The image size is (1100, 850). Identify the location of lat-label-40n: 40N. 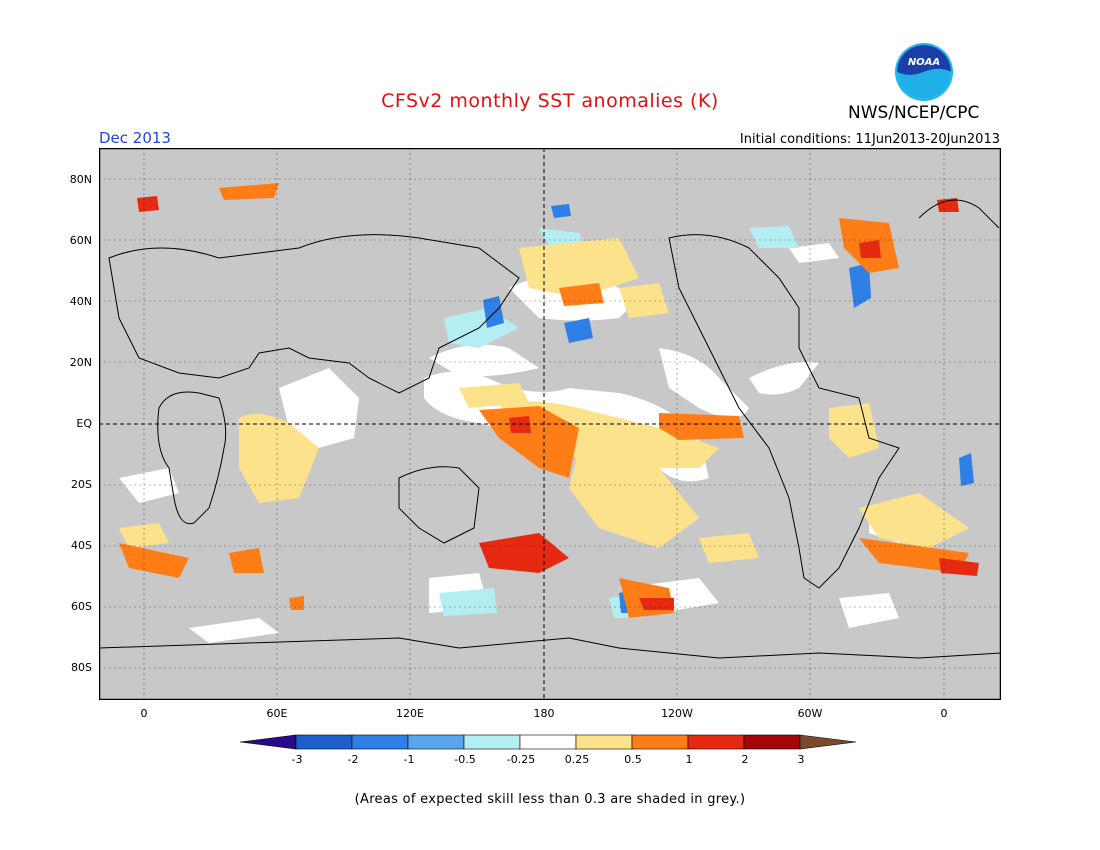
(80, 301).